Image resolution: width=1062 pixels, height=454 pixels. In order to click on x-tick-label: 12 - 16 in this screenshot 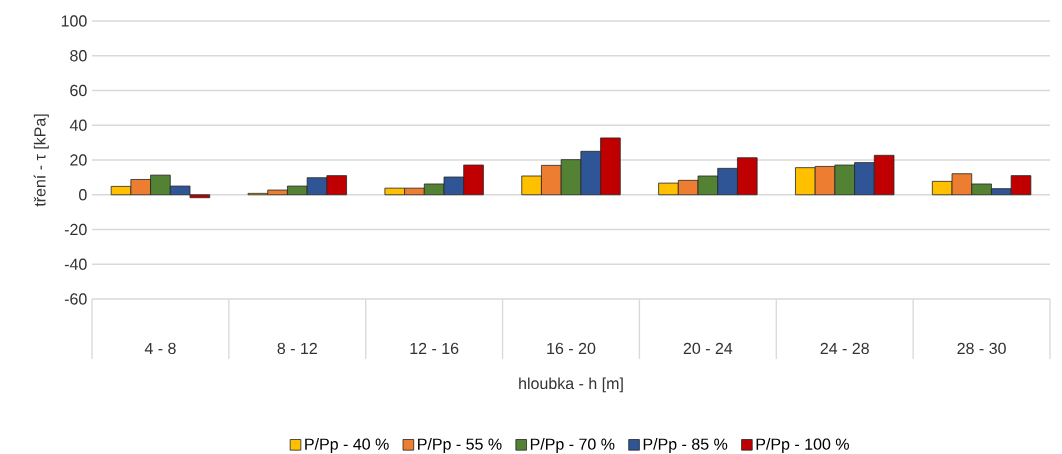, I will do `click(434, 348)`.